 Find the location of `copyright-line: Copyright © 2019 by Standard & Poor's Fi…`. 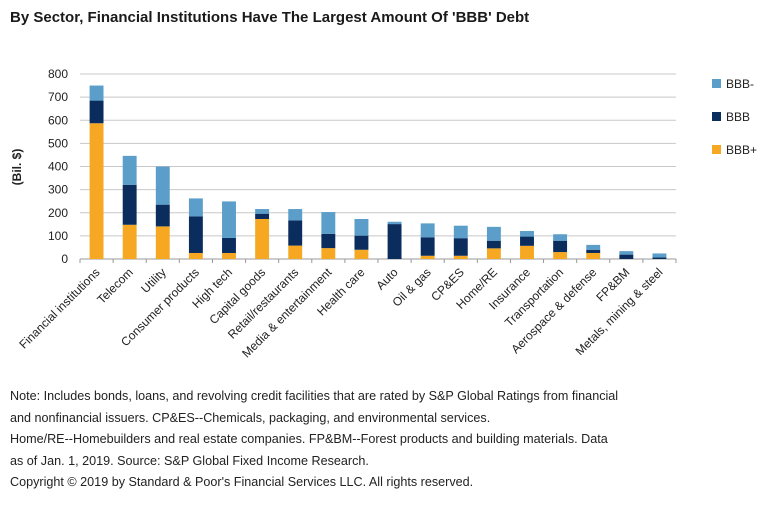

copyright-line: Copyright © 2019 by Standard & Poor's Fi… is located at coordinates (242, 482).